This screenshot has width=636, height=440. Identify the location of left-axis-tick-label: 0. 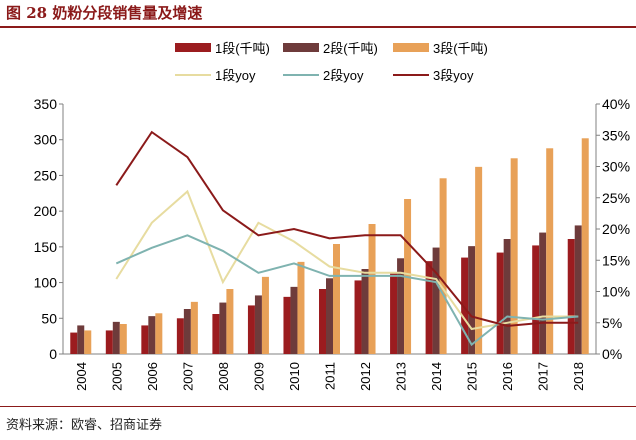
(53, 354).